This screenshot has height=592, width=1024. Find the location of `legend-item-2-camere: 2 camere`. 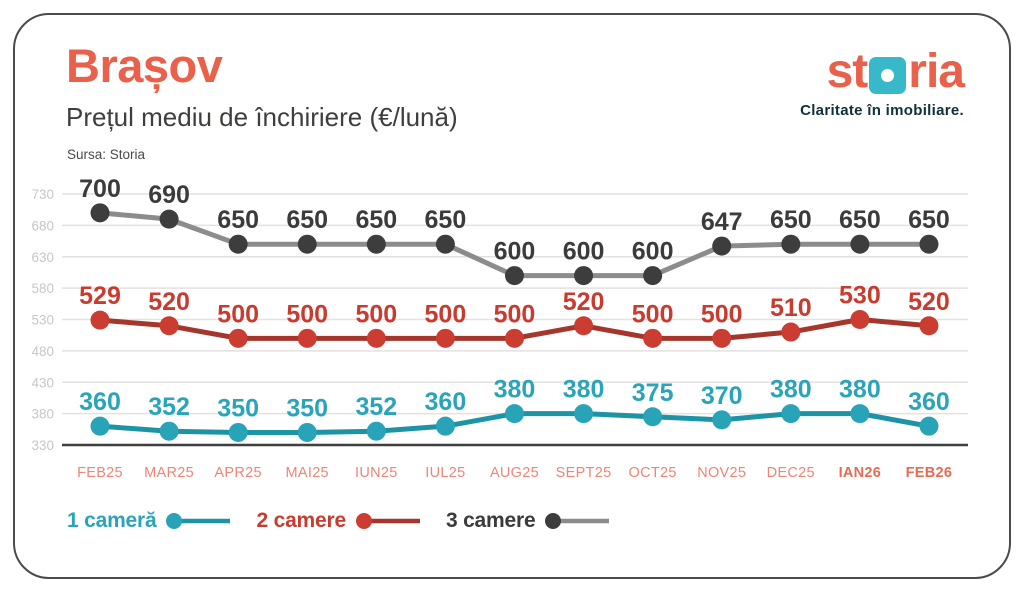

legend-item-2-camere: 2 camere is located at coordinates (340, 521).